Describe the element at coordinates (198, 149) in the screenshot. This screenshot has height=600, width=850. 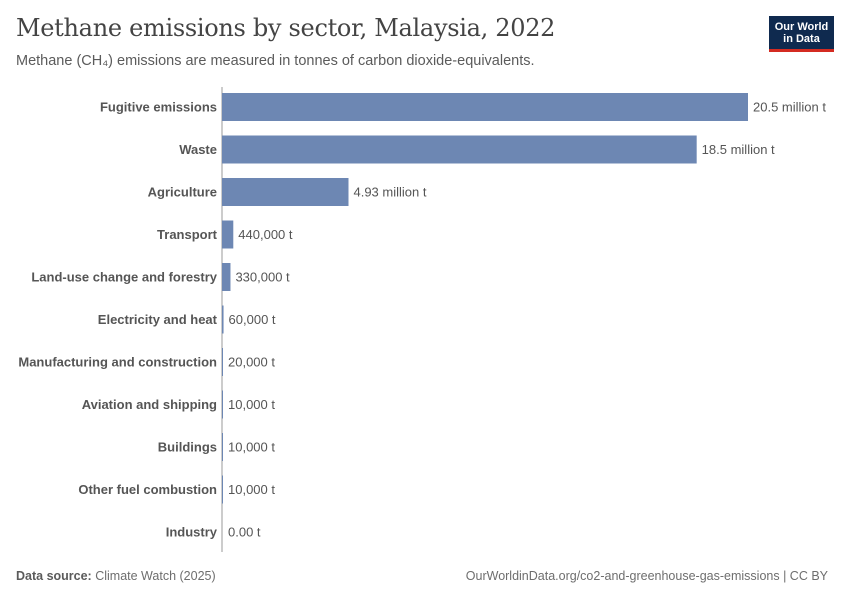
I see `category-label: Waste` at that location.